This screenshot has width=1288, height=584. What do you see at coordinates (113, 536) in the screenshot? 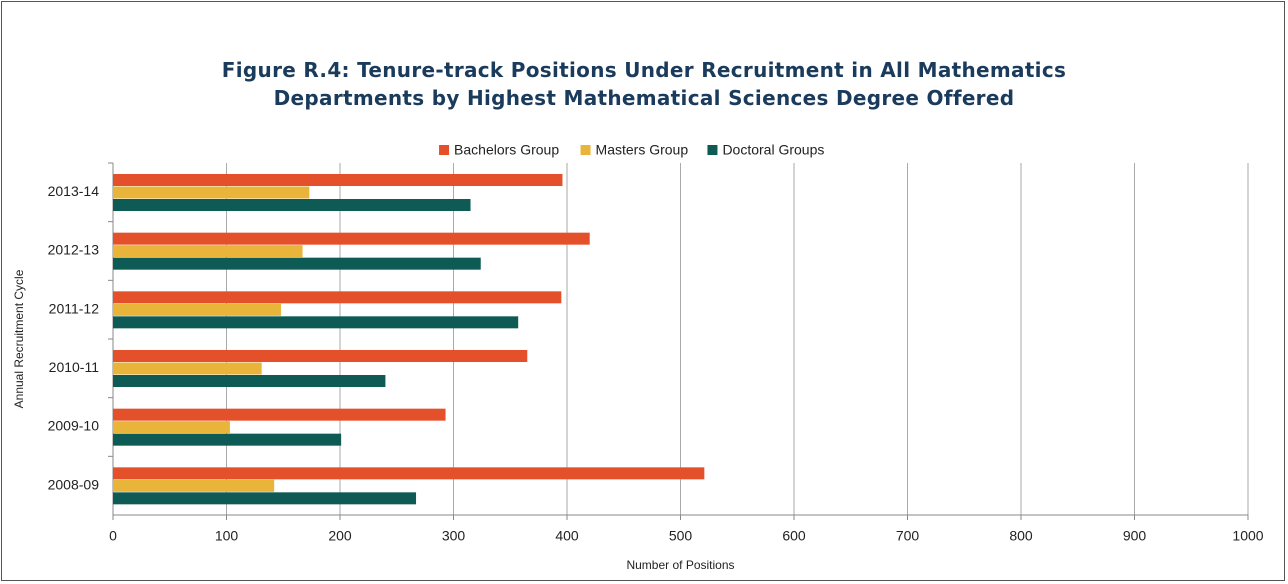
I see `x-tick-label: 0` at bounding box center [113, 536].